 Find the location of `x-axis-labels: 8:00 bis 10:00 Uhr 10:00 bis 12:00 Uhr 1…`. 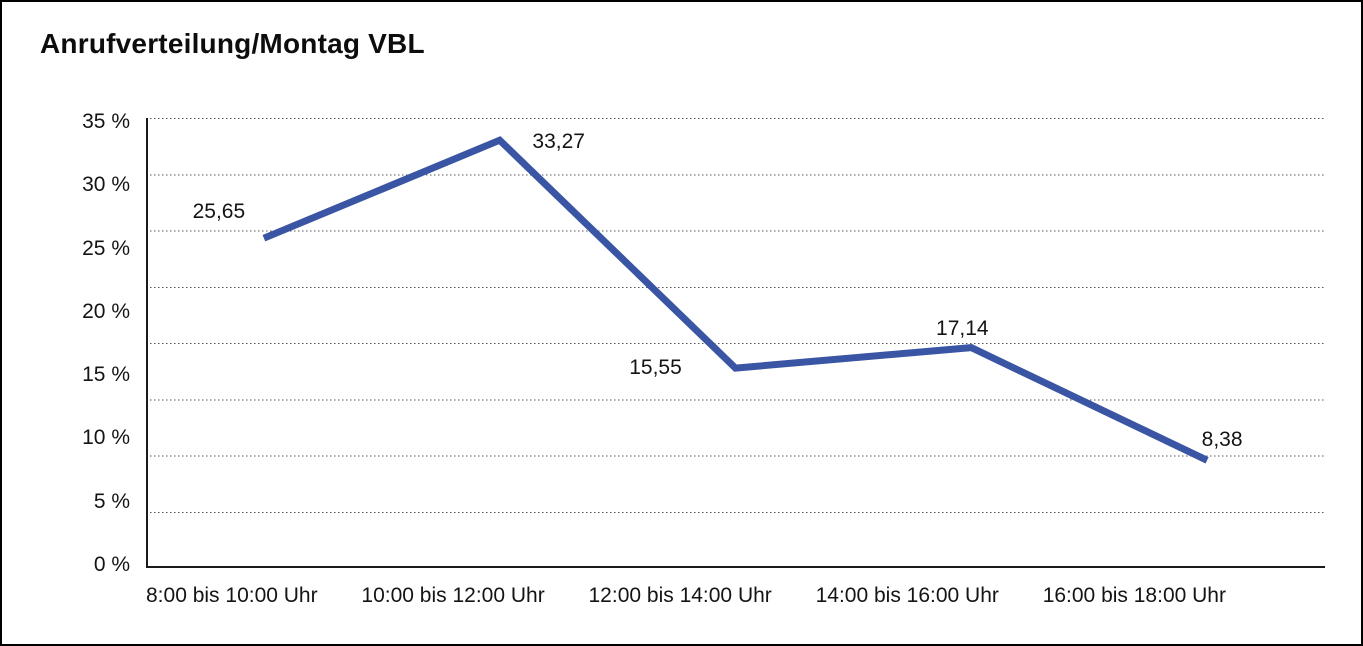

x-axis-labels: 8:00 bis 10:00 Uhr 10:00 bis 12:00 Uhr 1… is located at coordinates (686, 596).